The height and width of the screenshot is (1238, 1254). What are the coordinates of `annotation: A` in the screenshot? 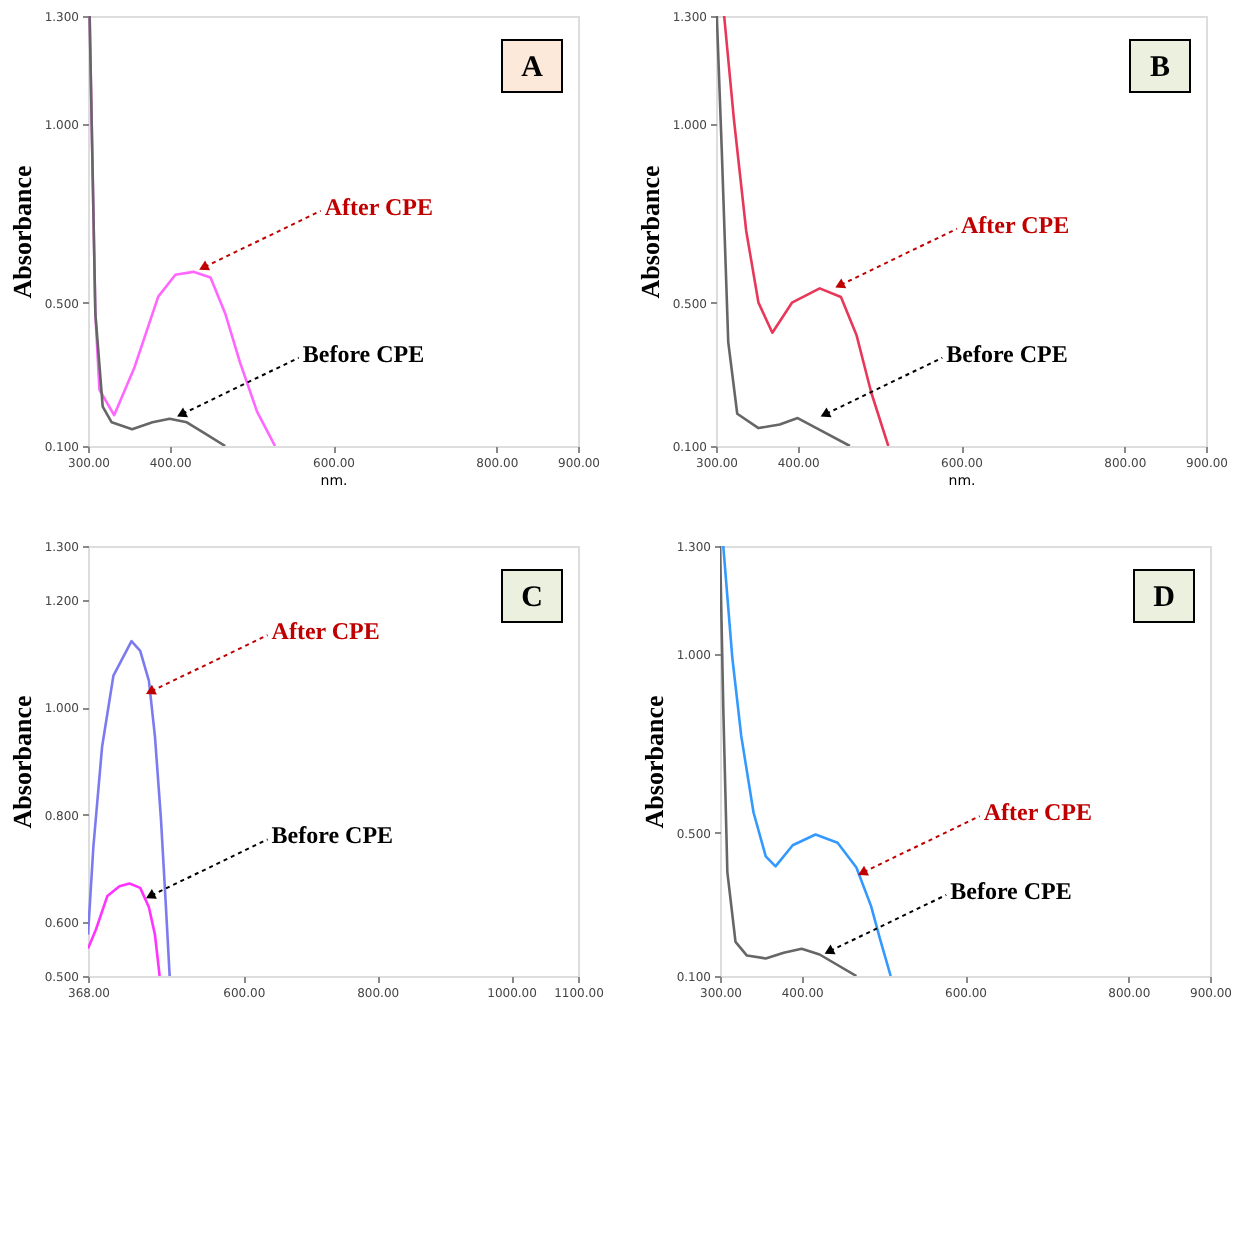 It's located at (532, 68).